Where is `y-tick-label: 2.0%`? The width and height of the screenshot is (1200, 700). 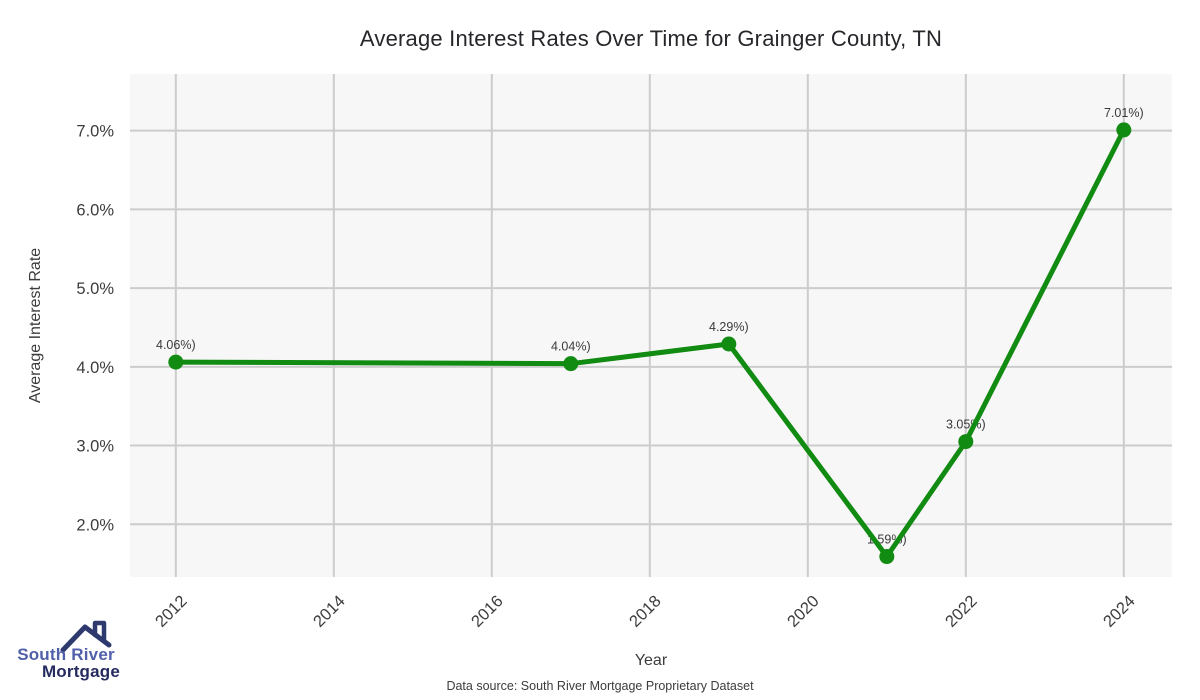
y-tick-label: 2.0% is located at coordinates (95, 525).